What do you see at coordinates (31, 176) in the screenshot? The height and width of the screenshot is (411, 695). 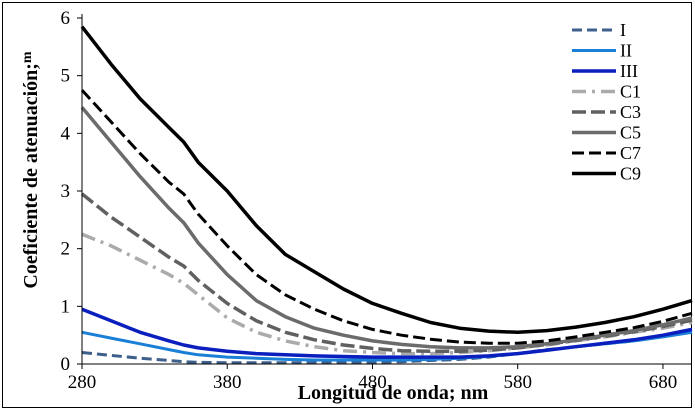 I see `y-axis-title-main: Coeficiente de atenuación;` at bounding box center [31, 176].